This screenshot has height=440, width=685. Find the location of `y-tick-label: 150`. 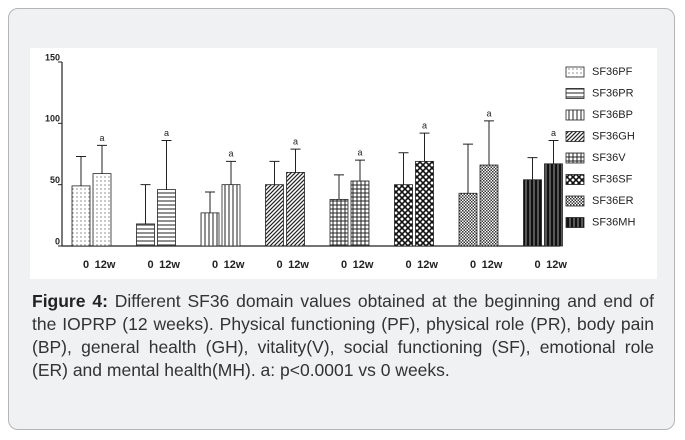

y-tick-label: 150 is located at coordinates (52, 57).